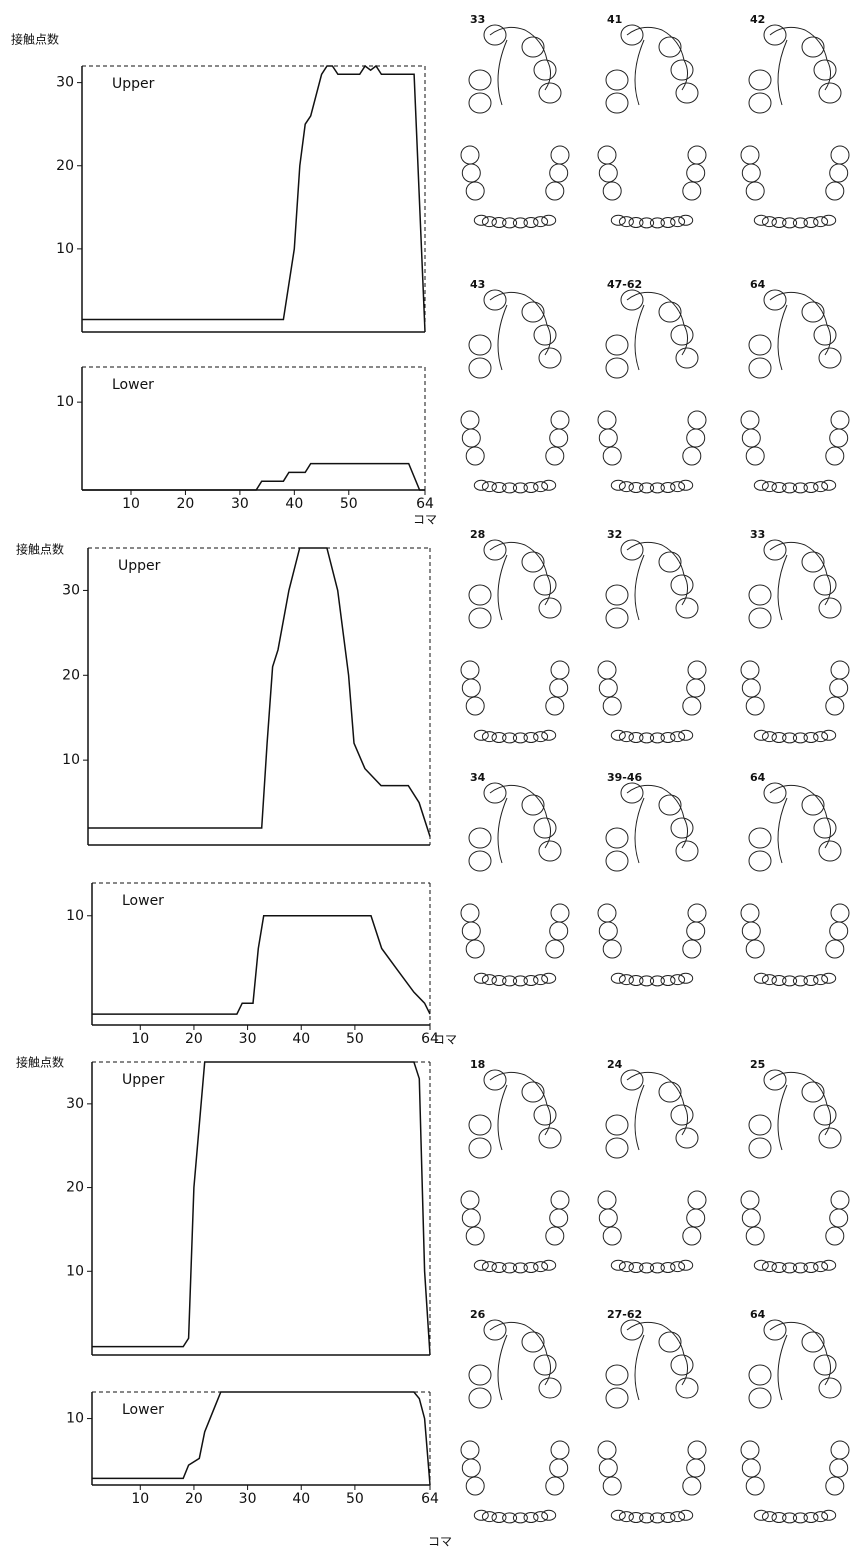 The height and width of the screenshot is (1555, 859). Describe the element at coordinates (758, 284) in the screenshot. I see `frame-label: 64` at that location.